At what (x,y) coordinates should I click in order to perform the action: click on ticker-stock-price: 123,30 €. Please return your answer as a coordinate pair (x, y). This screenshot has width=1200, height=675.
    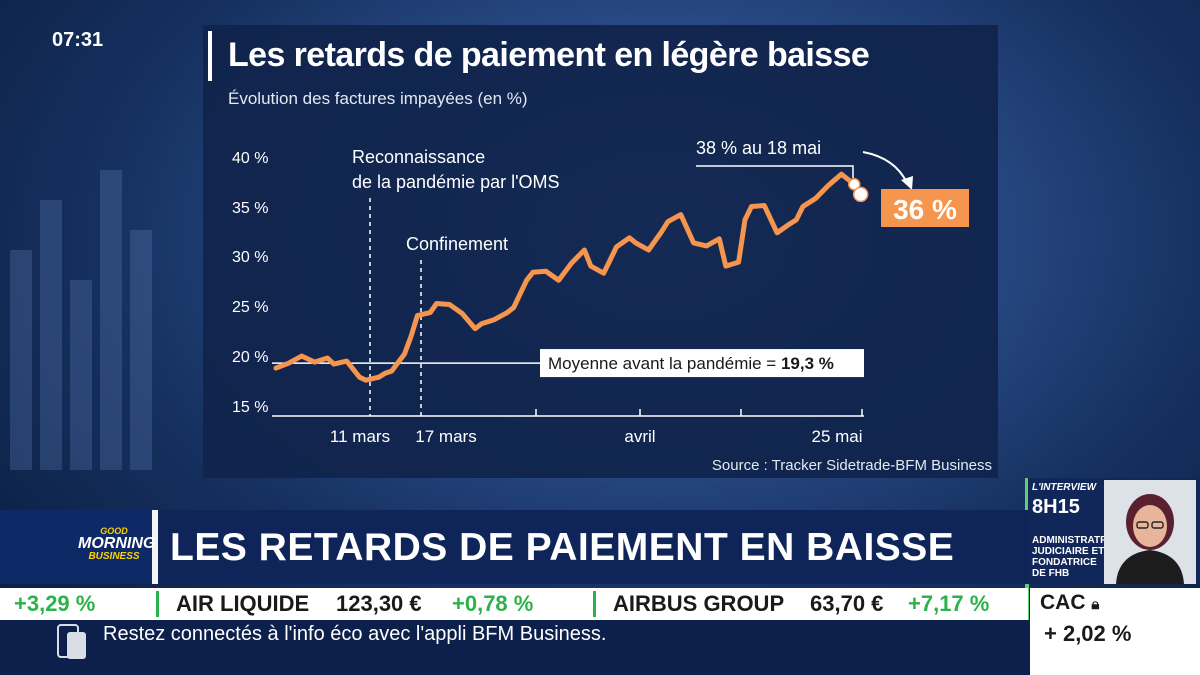
    Looking at the image, I should click on (379, 603).